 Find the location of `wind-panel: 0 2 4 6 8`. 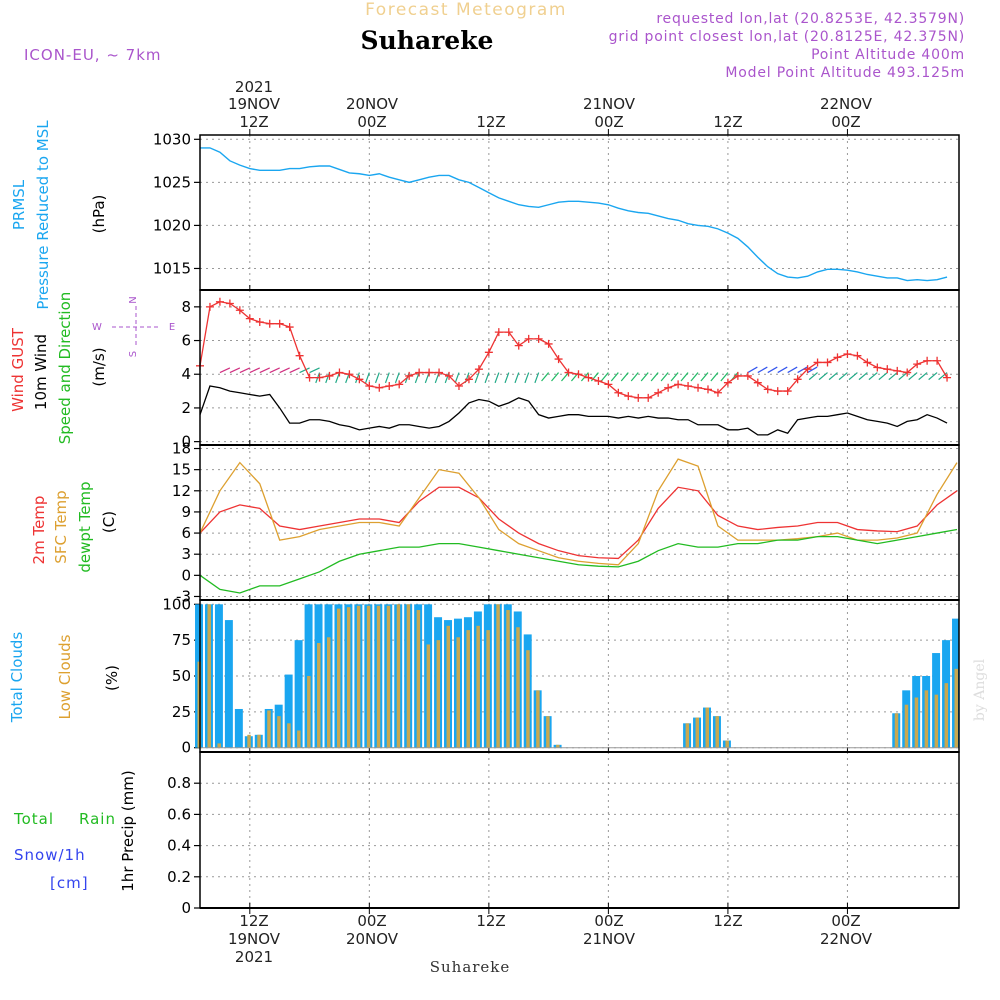

wind-panel: 0 2 4 6 8 is located at coordinates (570, 370).